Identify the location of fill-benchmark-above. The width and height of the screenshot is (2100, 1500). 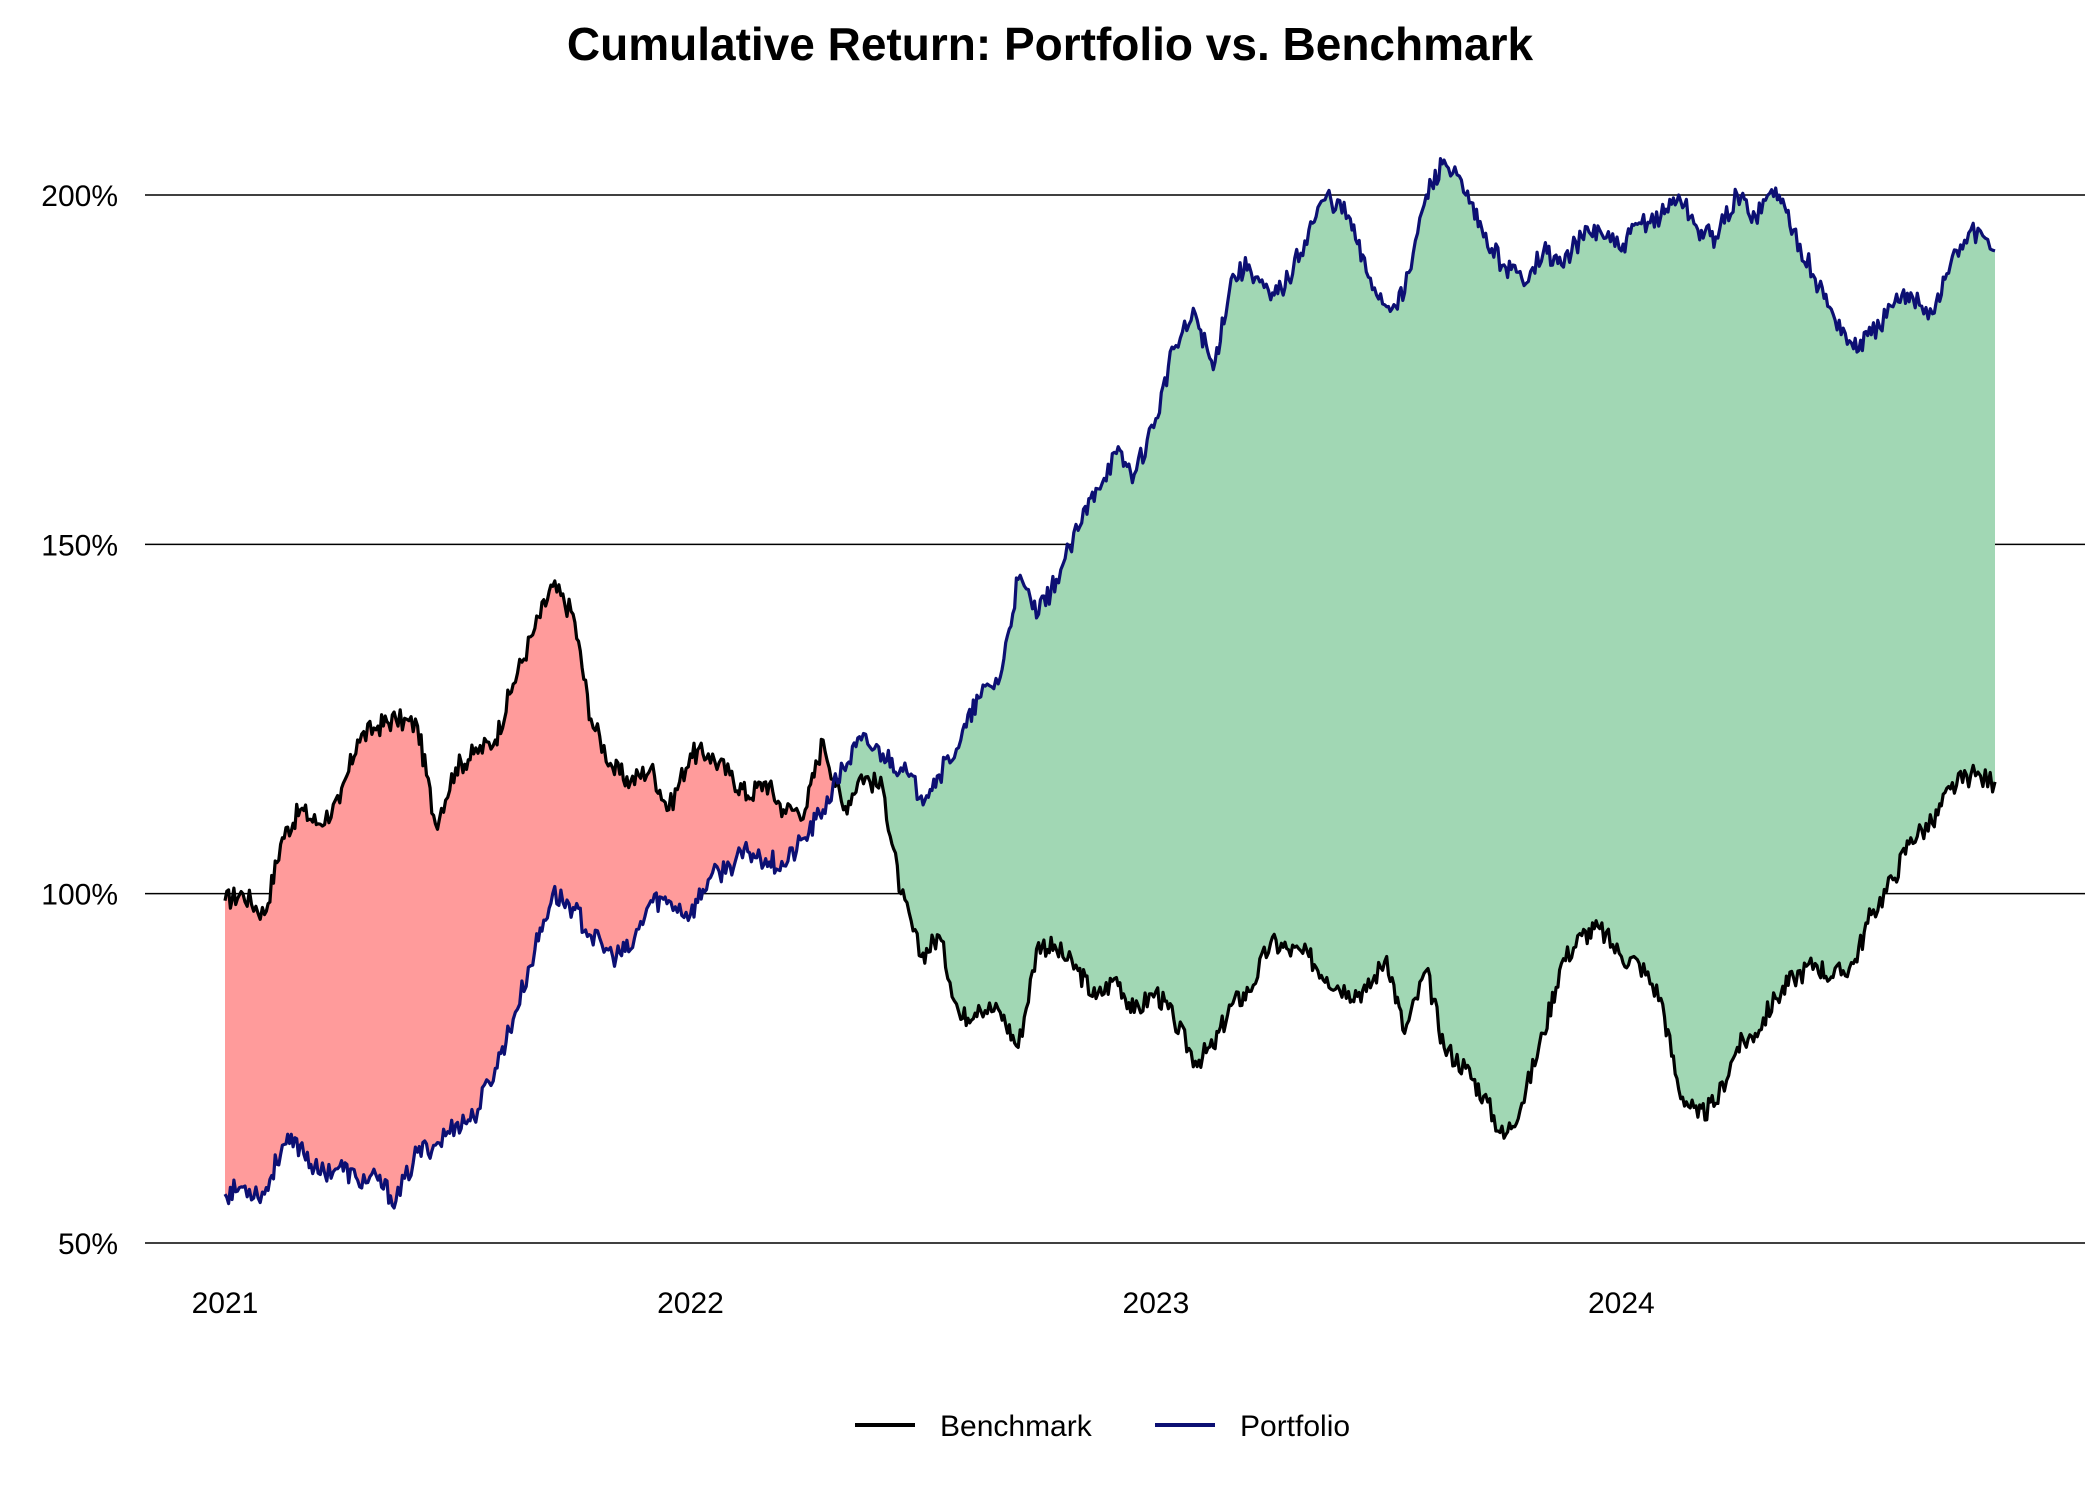
(529, 894).